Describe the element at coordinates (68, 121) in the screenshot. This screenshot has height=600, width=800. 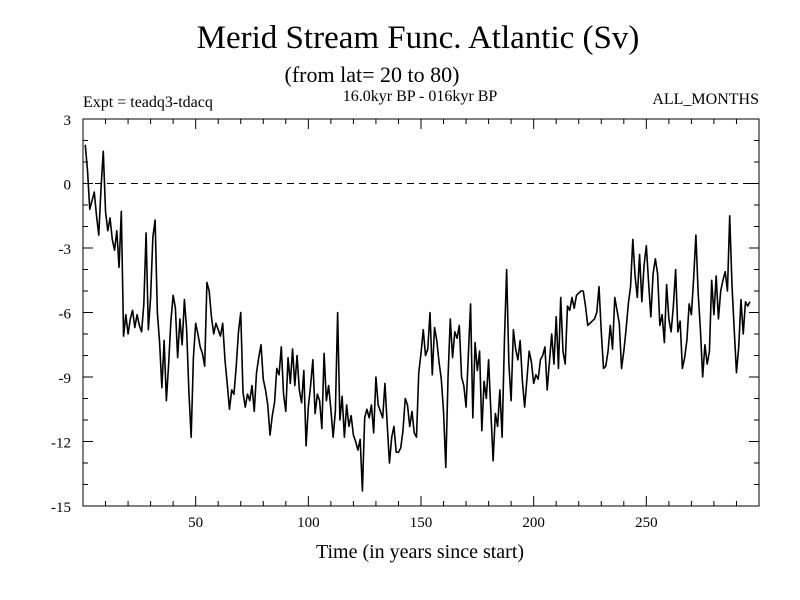
I see `y-tick-label: 3` at that location.